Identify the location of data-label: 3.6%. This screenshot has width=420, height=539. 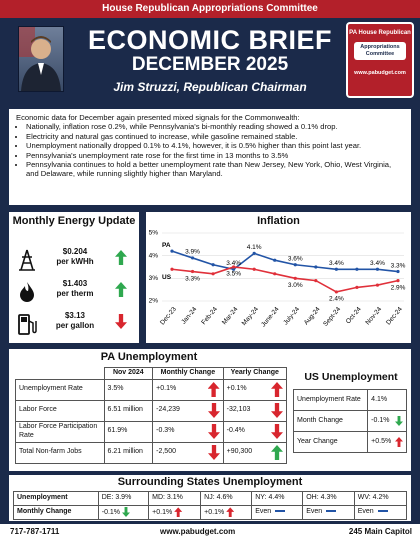
(295, 258).